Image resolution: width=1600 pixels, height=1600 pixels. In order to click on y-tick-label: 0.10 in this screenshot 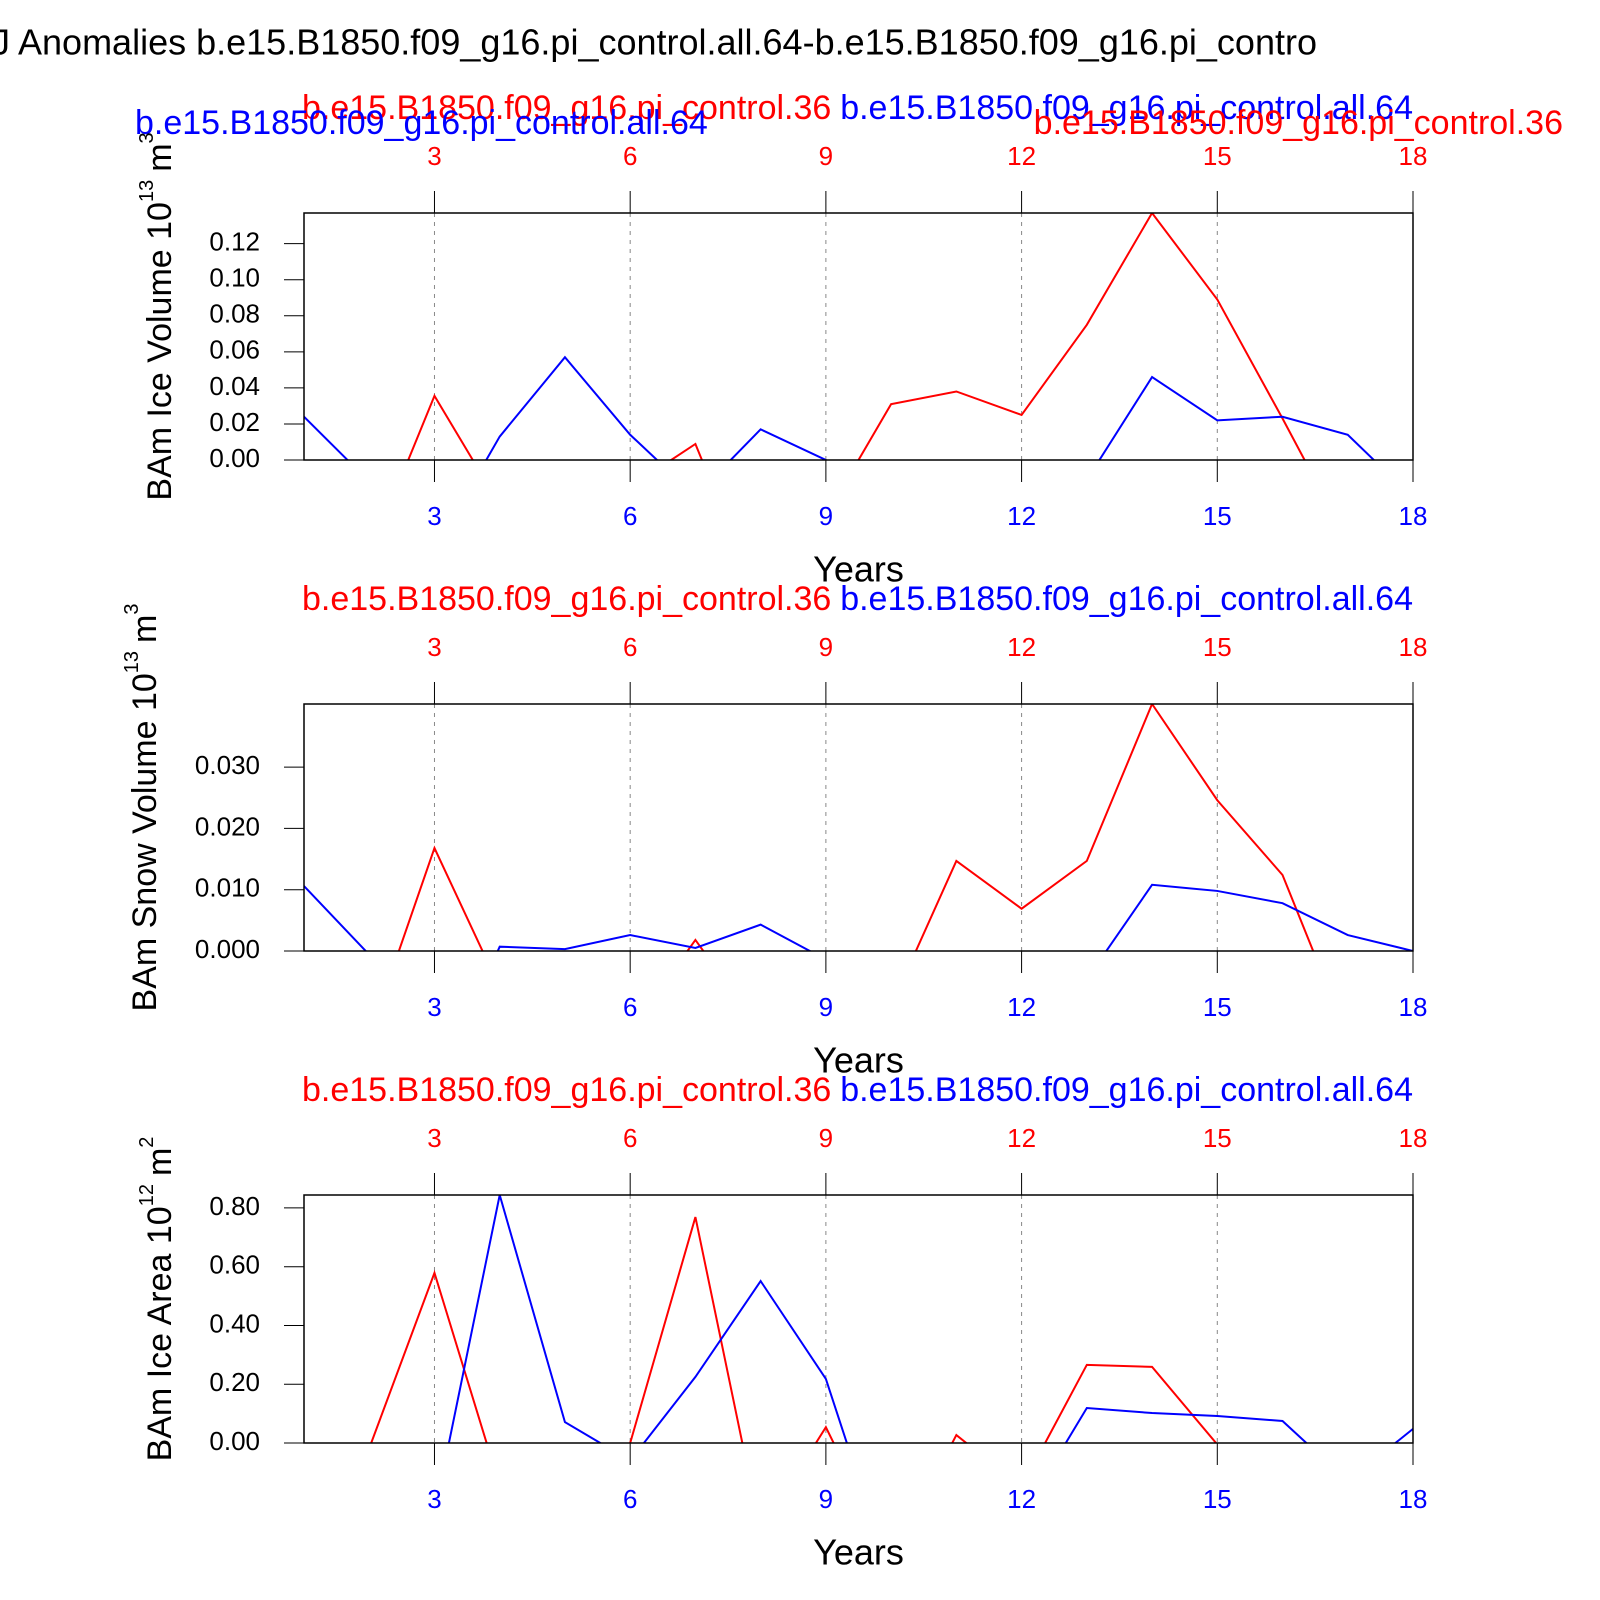, I will do `click(234, 278)`.